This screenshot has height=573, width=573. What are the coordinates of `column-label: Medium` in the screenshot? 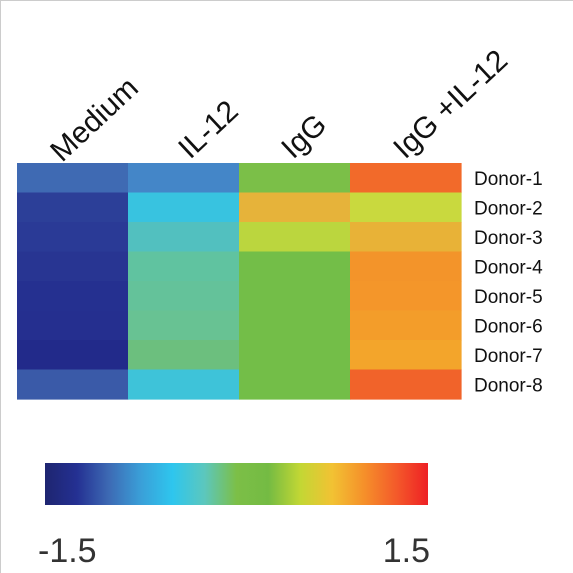 It's located at (94, 119).